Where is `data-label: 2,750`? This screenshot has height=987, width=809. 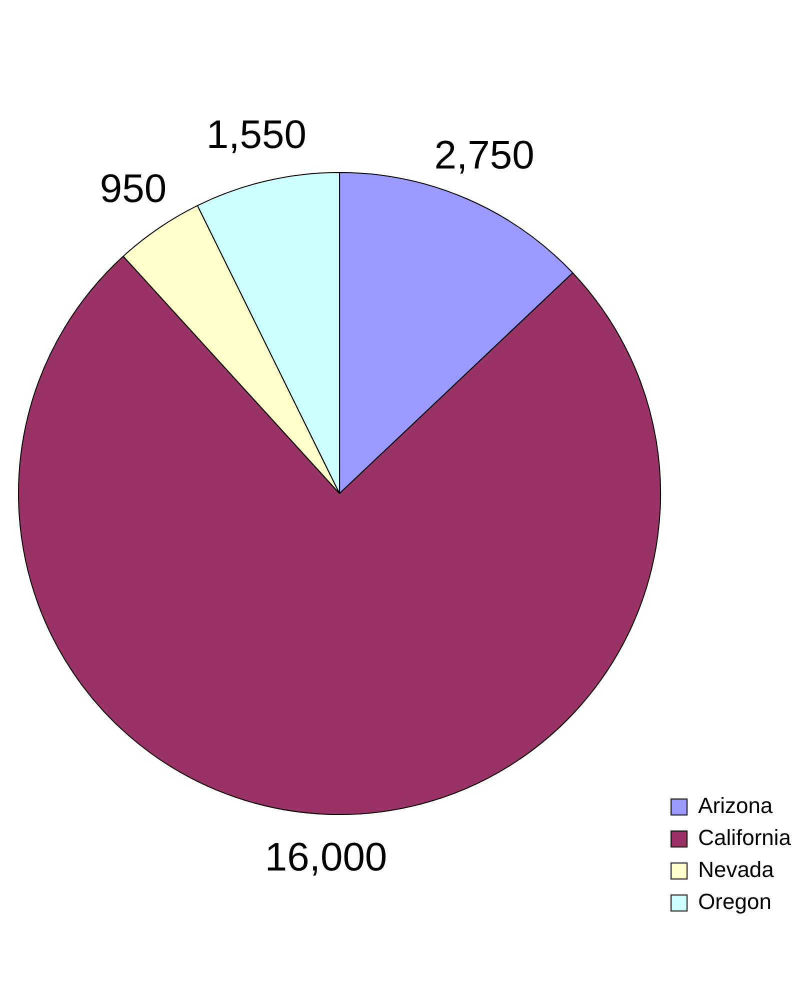
data-label: 2,750 is located at coordinates (484, 155).